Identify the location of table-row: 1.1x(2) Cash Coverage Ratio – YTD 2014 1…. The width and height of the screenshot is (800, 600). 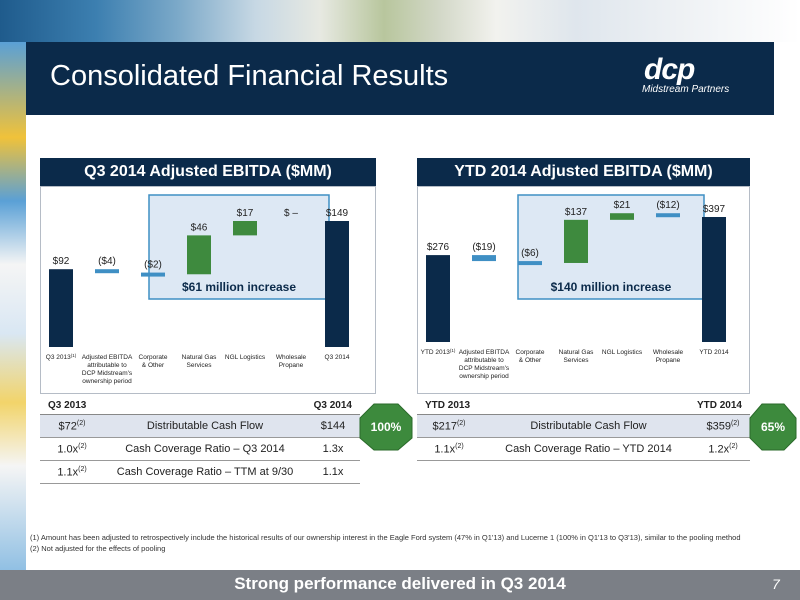
(583, 449).